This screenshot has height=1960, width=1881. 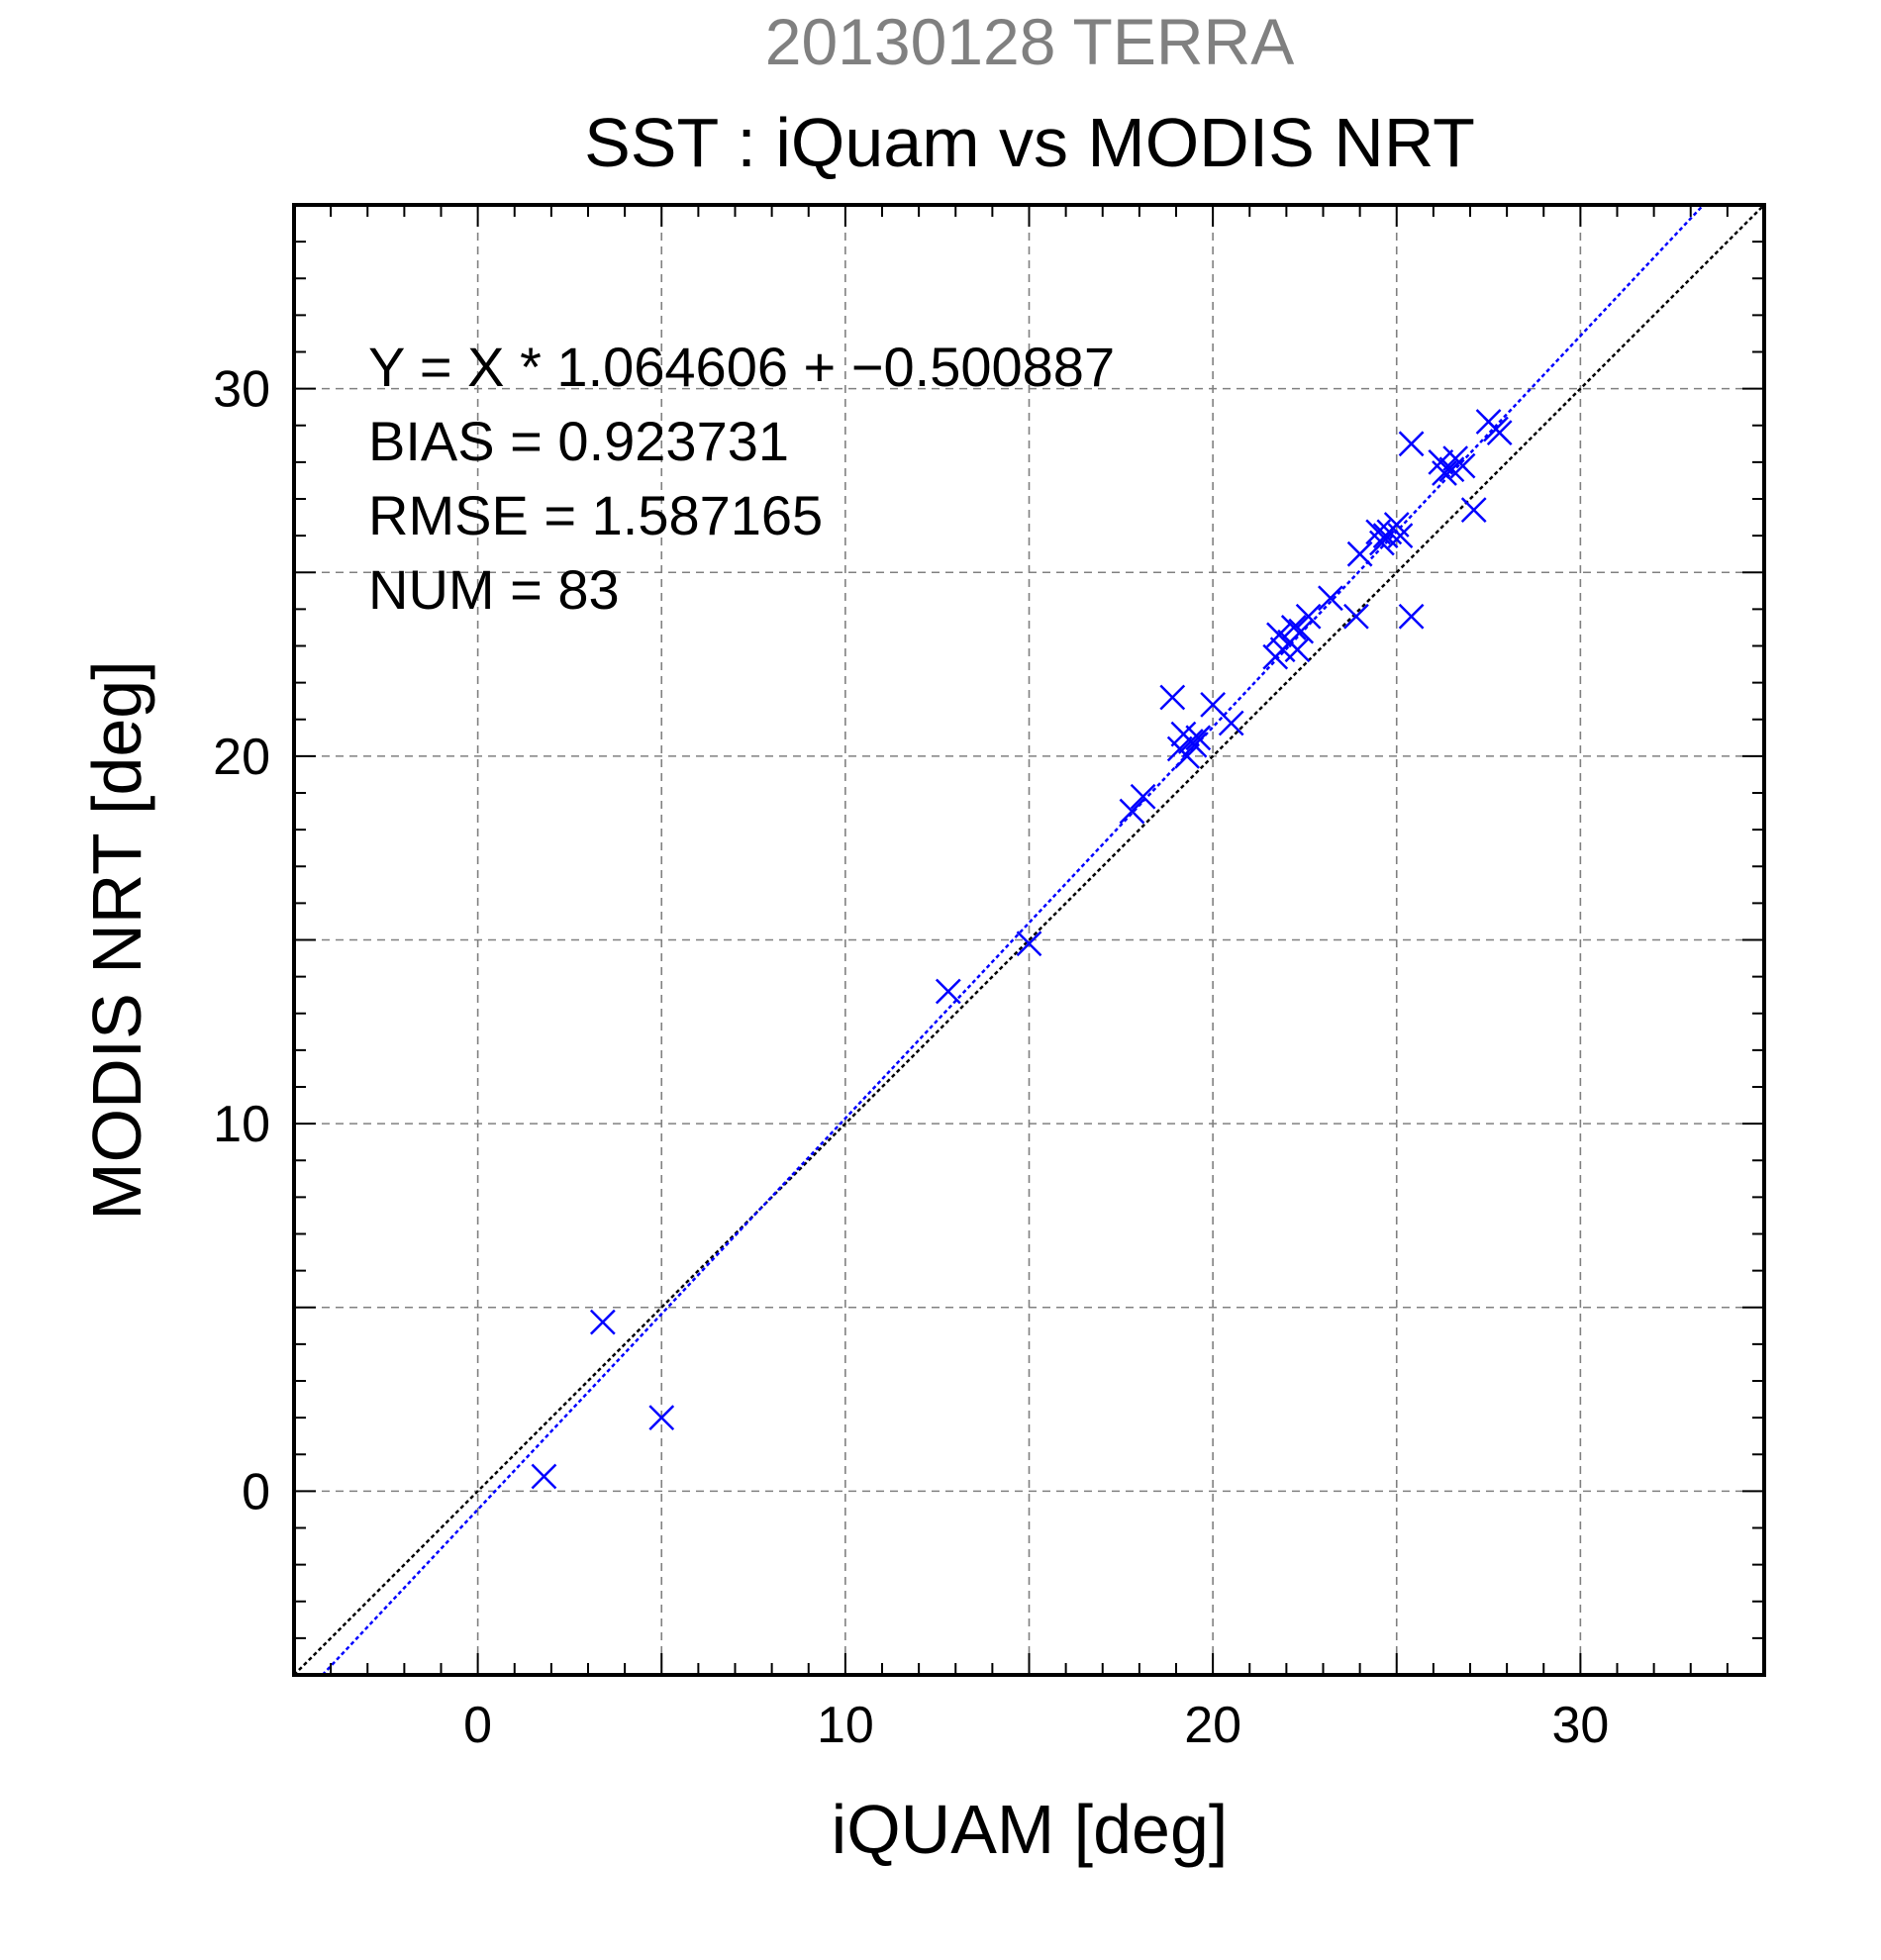 I want to click on stat-fit-equation: Y = X * 1.064606 + −0.500887, so click(x=742, y=367).